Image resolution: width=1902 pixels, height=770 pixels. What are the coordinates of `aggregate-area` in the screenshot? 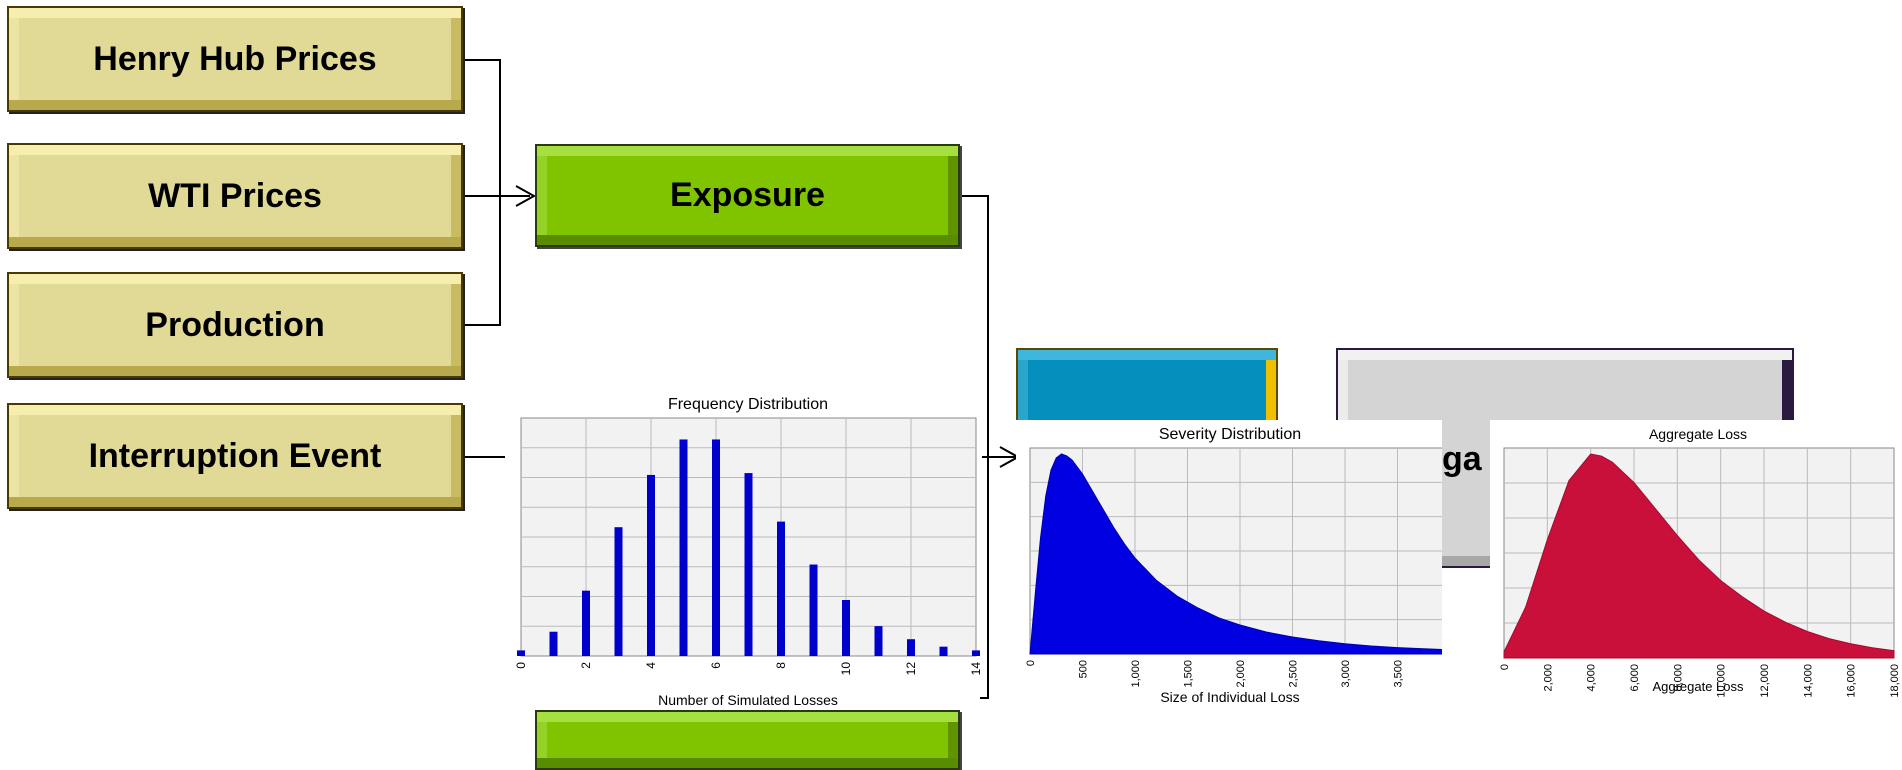 It's located at (1699, 556).